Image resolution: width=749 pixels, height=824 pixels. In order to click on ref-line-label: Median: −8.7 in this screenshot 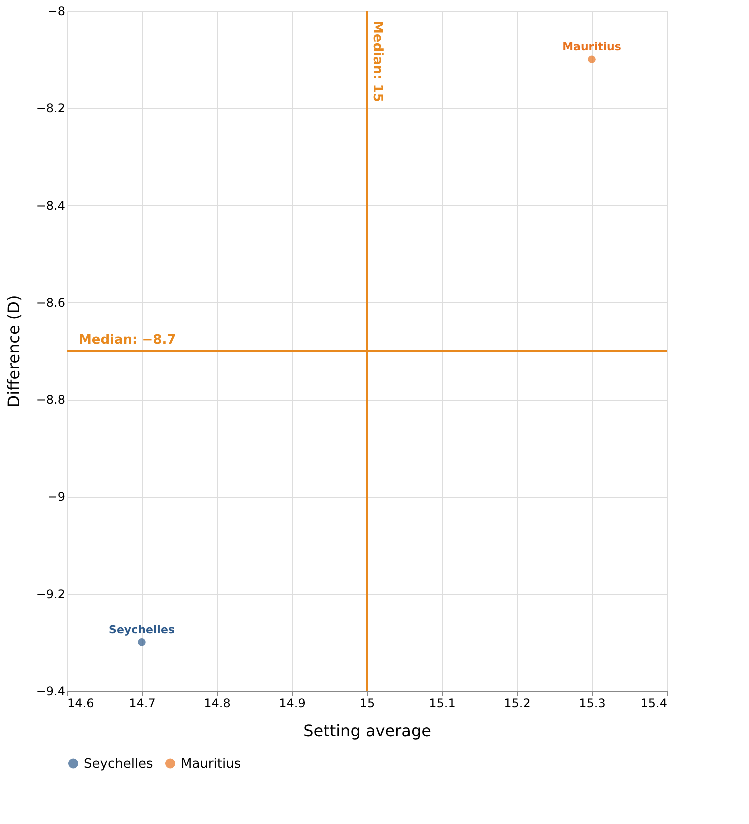, I will do `click(127, 340)`.